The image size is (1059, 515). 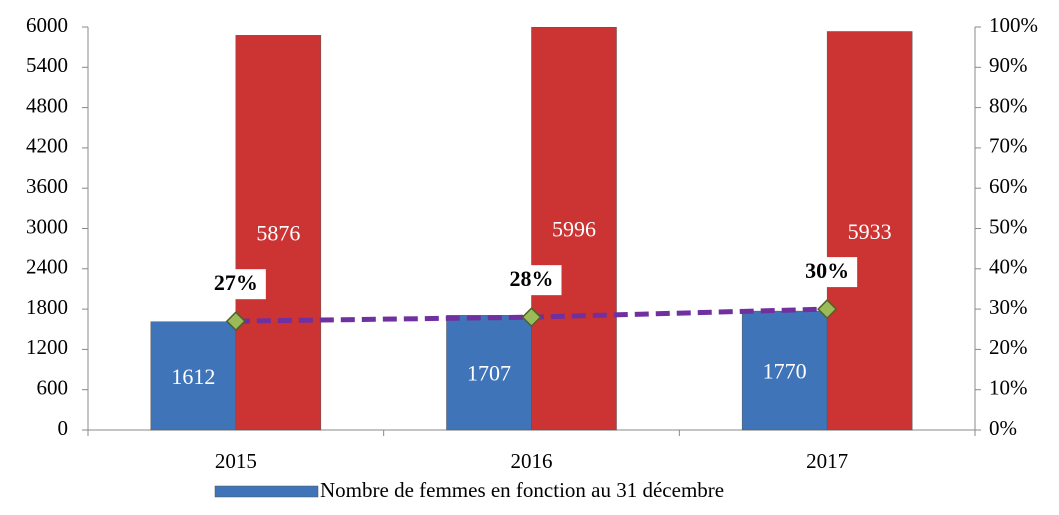 What do you see at coordinates (1008, 347) in the screenshot?
I see `y2-tick-label: 20%` at bounding box center [1008, 347].